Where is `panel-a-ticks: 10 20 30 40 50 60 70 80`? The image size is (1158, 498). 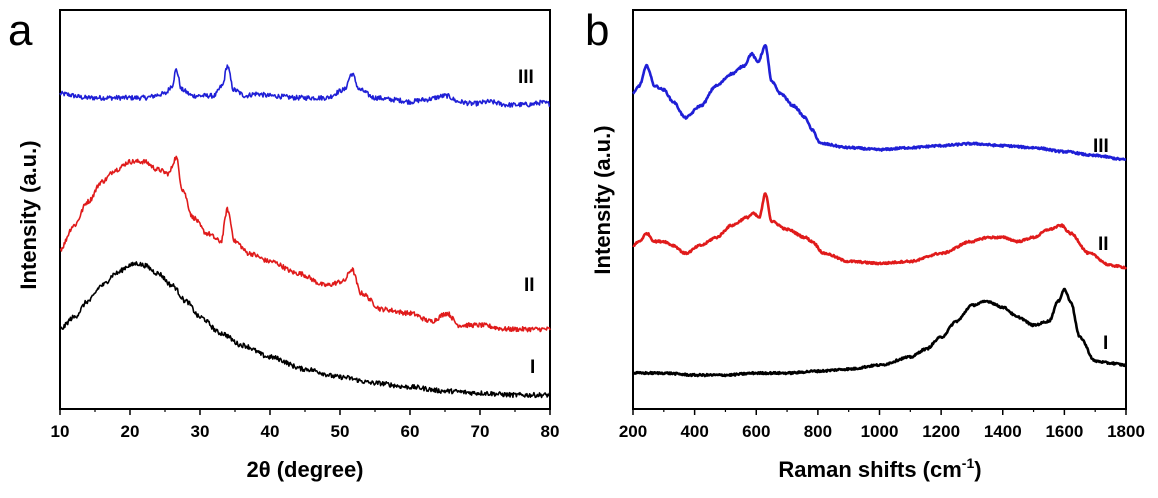
panel-a-ticks: 10 20 30 40 50 60 70 80 is located at coordinates (305, 425).